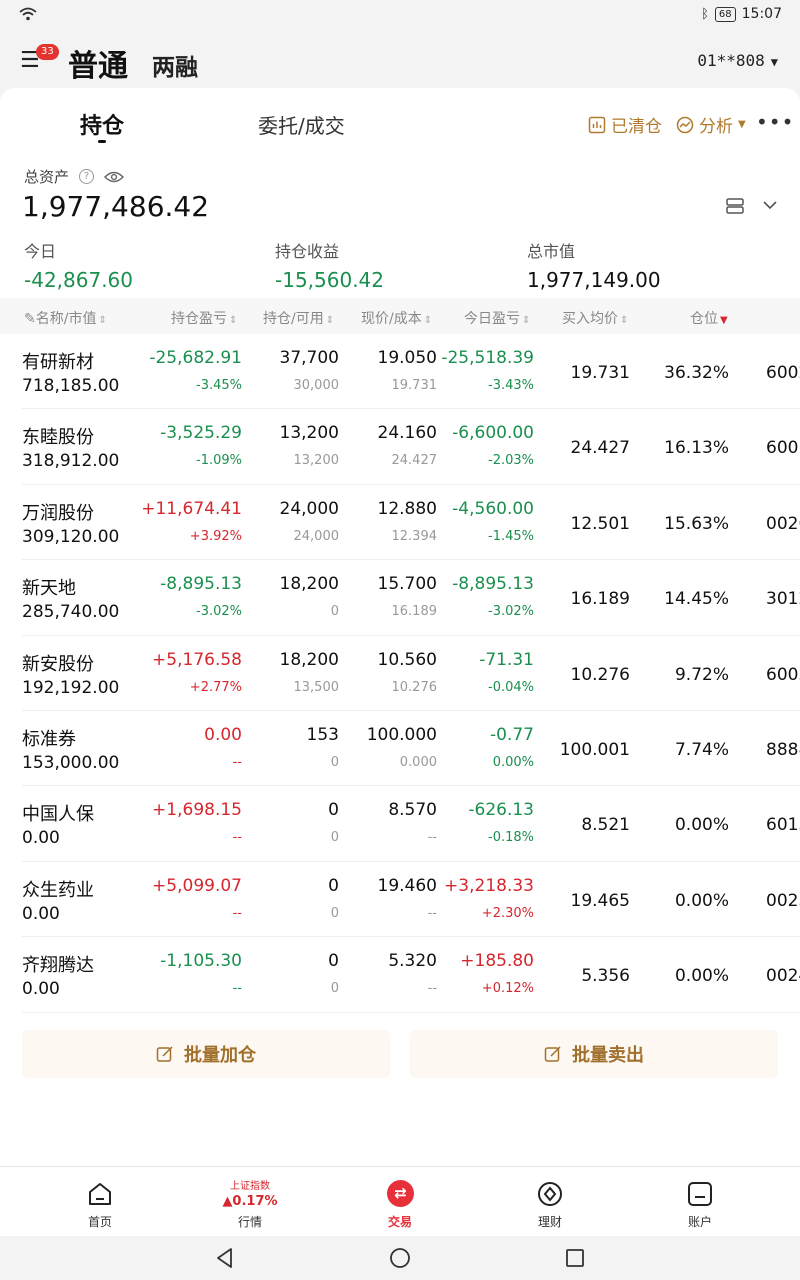 This screenshot has height=1280, width=800. Describe the element at coordinates (114, 177) in the screenshot. I see `eye-icon` at that location.